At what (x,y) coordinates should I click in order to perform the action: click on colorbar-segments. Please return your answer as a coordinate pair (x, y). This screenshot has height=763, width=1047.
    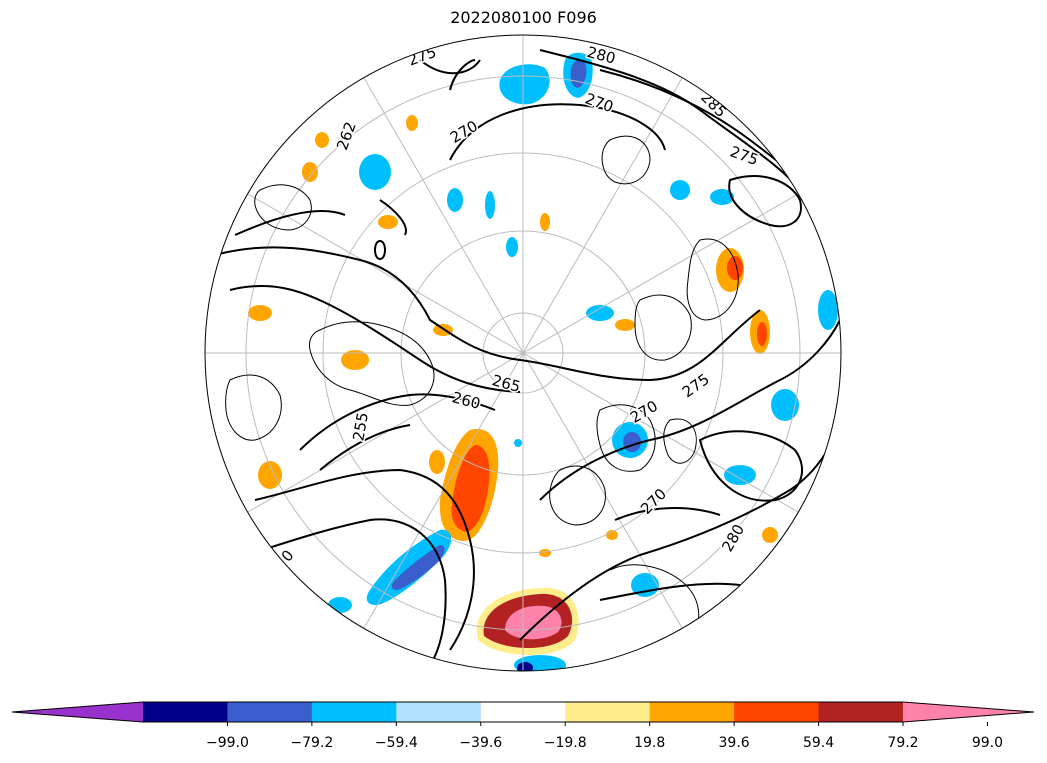
    Looking at the image, I should click on (523, 712).